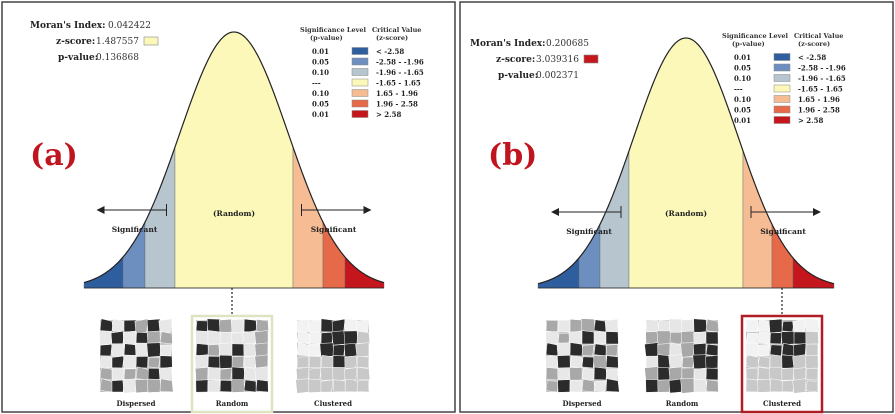 The width and height of the screenshot is (895, 414). I want to click on z-score-value: 3.039316, so click(557, 60).